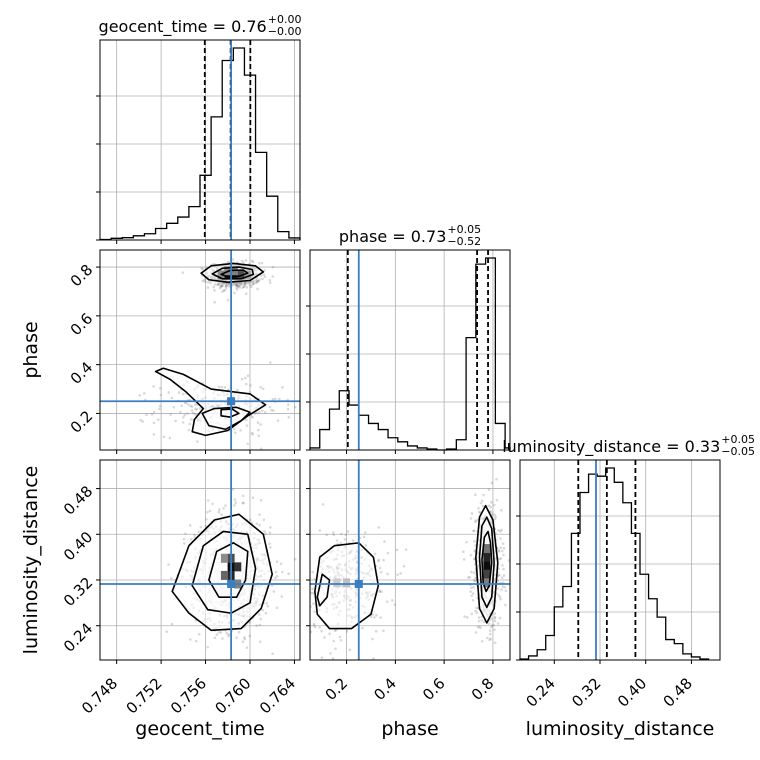  Describe the element at coordinates (464, 241) in the screenshot. I see `title-lower-error: −0.52` at that location.